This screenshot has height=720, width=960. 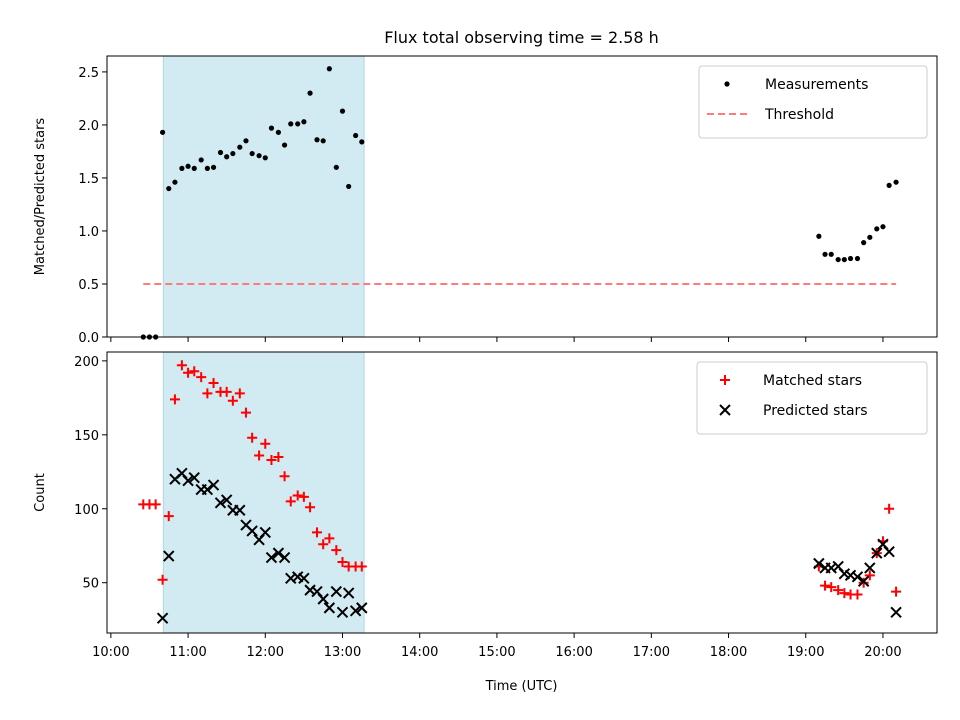 What do you see at coordinates (86, 510) in the screenshot?
I see `y-tick-label: 100` at bounding box center [86, 510].